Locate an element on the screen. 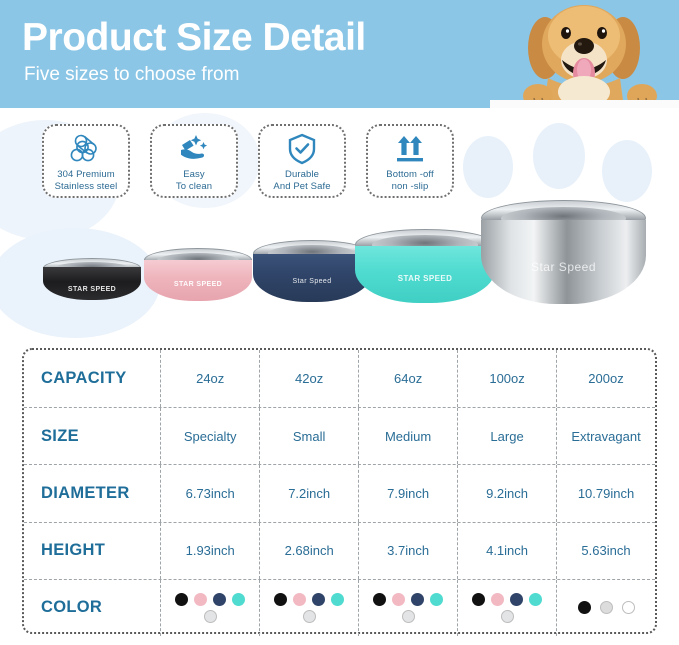  shield-check-icon is located at coordinates (302, 149).